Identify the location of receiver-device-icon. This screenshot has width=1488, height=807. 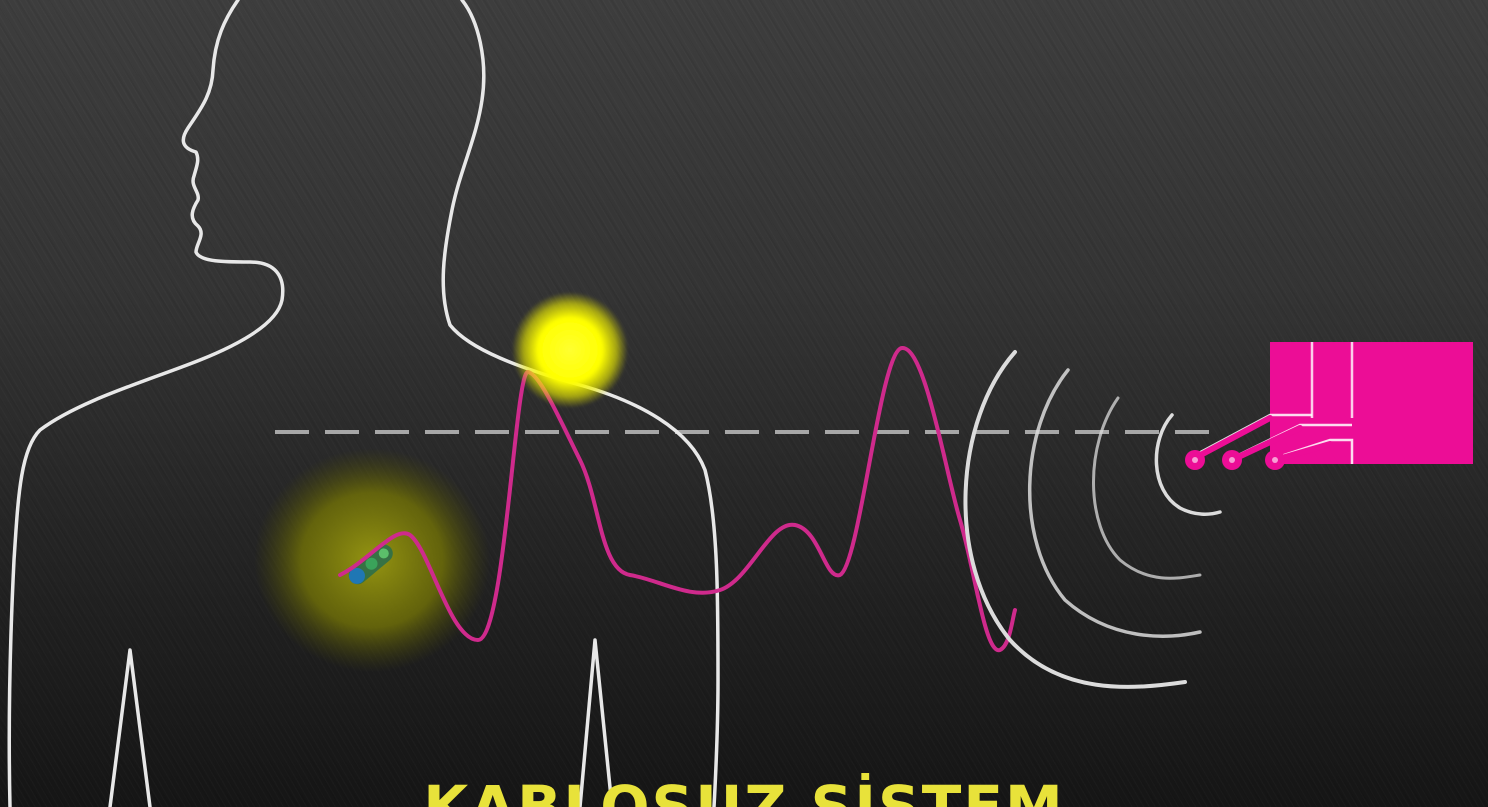
(1329, 406).